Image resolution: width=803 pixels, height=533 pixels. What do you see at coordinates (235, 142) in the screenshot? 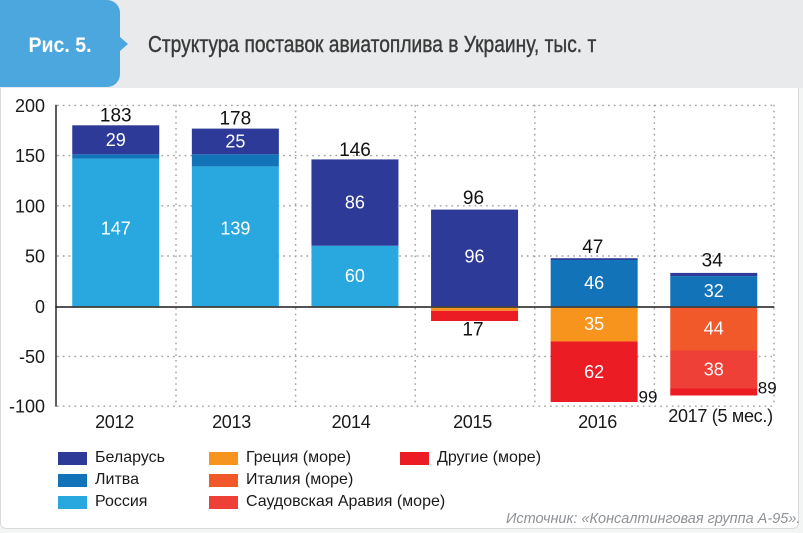
I see `svg-text: 25` at bounding box center [235, 142].